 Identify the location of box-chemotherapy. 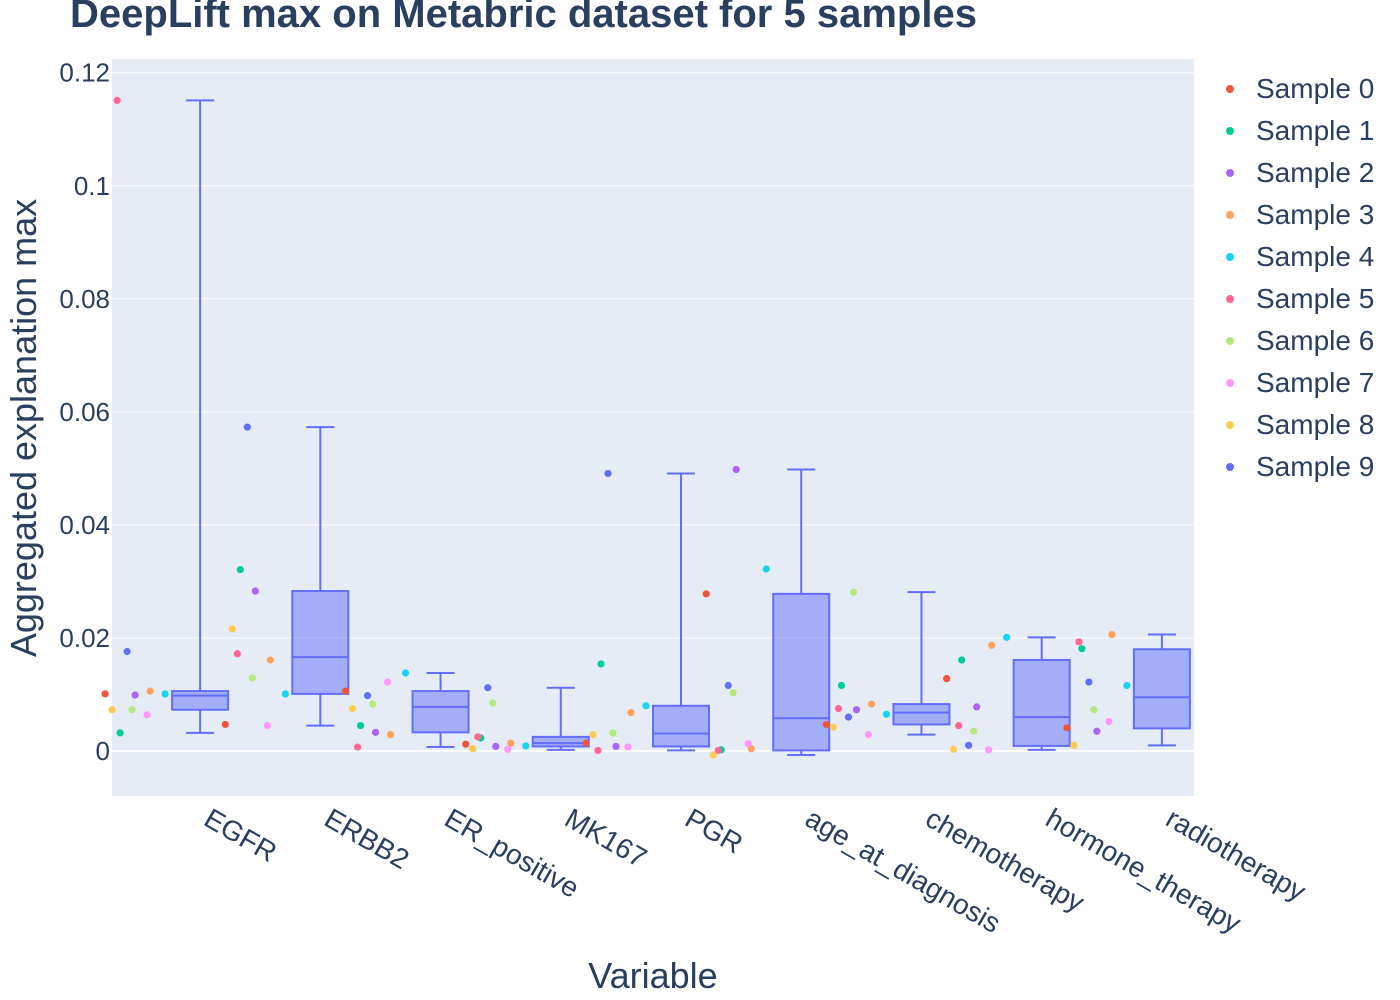
(921, 663).